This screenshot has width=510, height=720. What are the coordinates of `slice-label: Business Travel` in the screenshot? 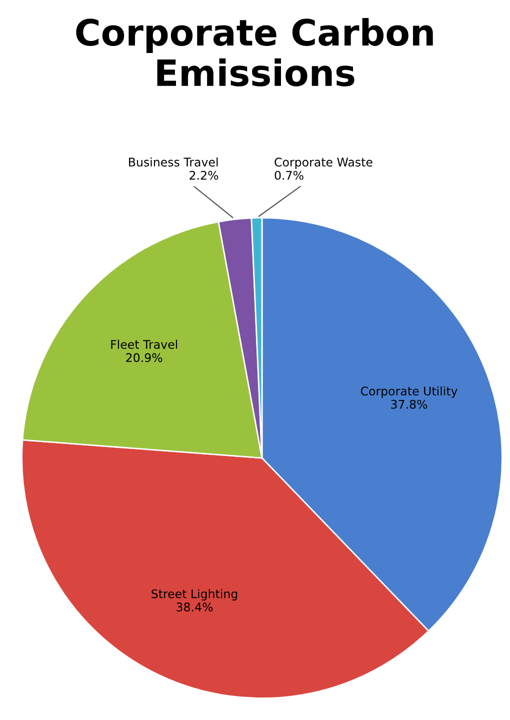 It's located at (173, 162).